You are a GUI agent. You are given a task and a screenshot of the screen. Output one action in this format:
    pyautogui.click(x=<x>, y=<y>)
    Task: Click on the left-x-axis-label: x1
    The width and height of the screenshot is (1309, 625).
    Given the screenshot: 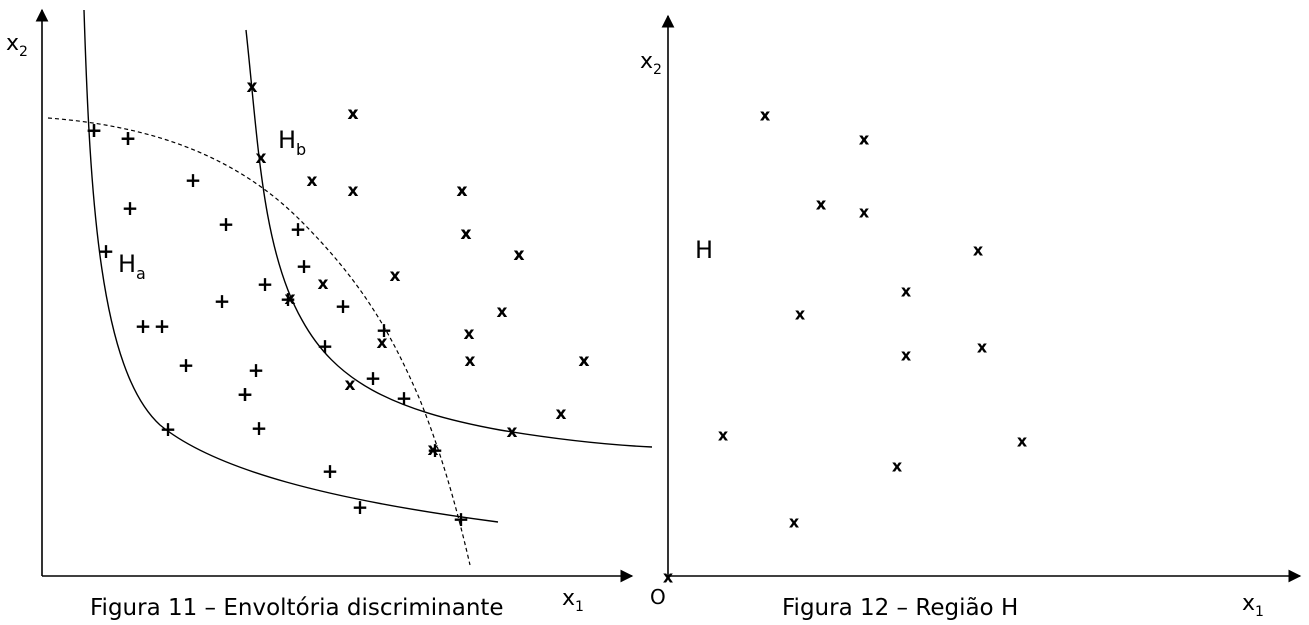 What is the action you would take?
    pyautogui.click(x=573, y=600)
    